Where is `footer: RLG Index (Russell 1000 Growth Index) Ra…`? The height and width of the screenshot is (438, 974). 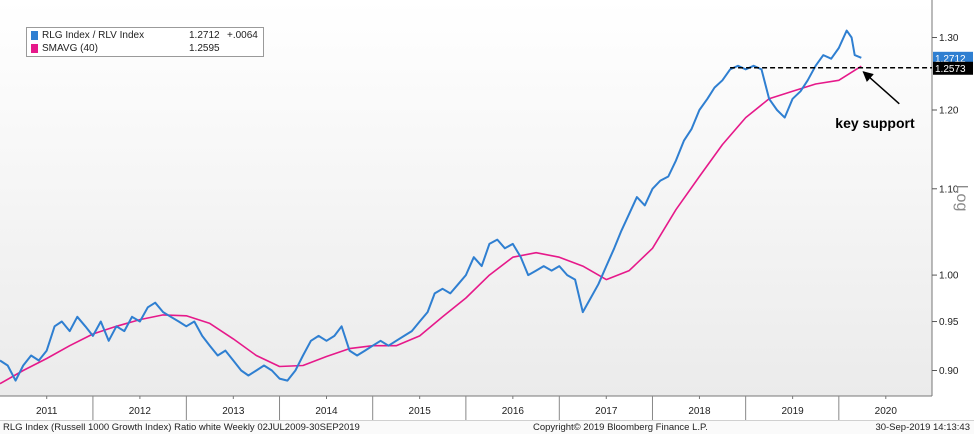 footer: RLG Index (Russell 1000 Growth Index) Ra… is located at coordinates (487, 427).